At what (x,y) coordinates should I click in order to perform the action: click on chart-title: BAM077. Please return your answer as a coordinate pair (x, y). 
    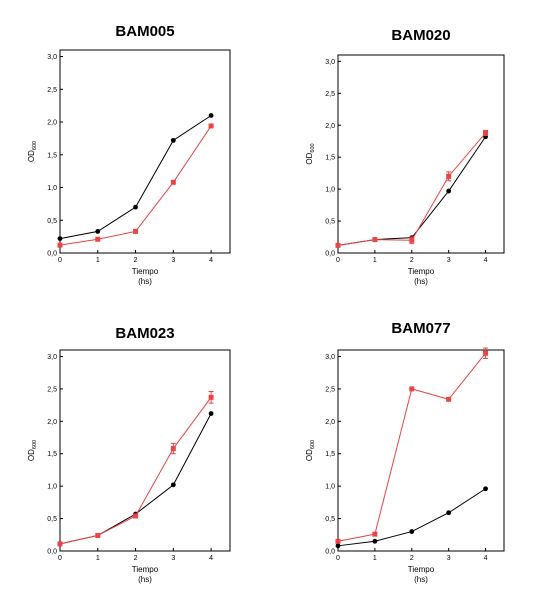
    Looking at the image, I should click on (420, 328).